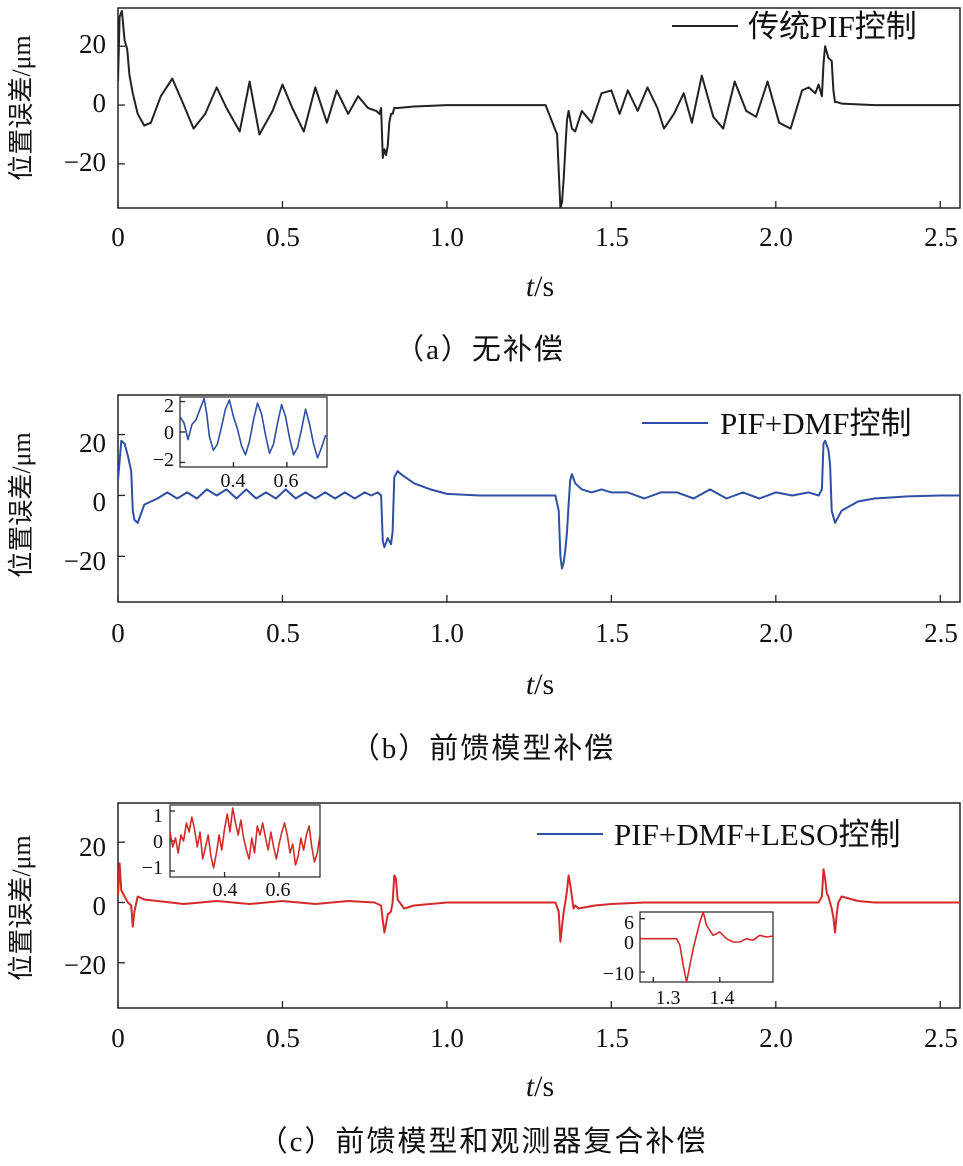  What do you see at coordinates (722, 998) in the screenshot?
I see `inset-x-tick-label: 1.4` at bounding box center [722, 998].